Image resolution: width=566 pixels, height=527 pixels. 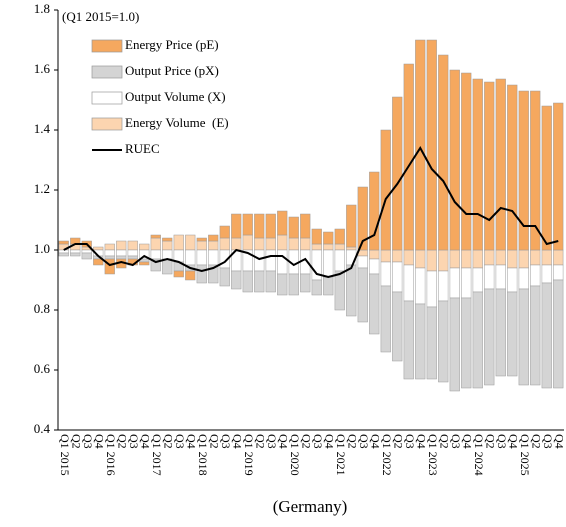 I want to click on y-tick-label: 0.4, so click(x=42, y=428).